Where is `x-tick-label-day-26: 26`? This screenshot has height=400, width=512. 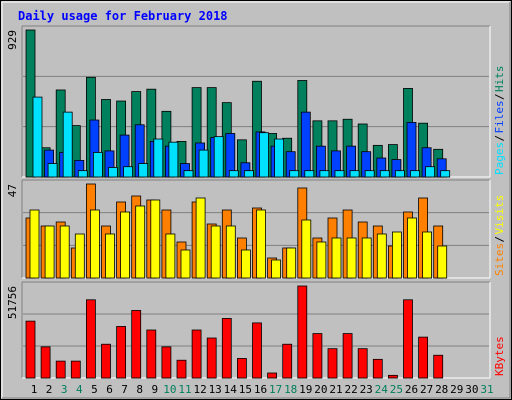 x-tick-label-day-26: 26 is located at coordinates (411, 389).